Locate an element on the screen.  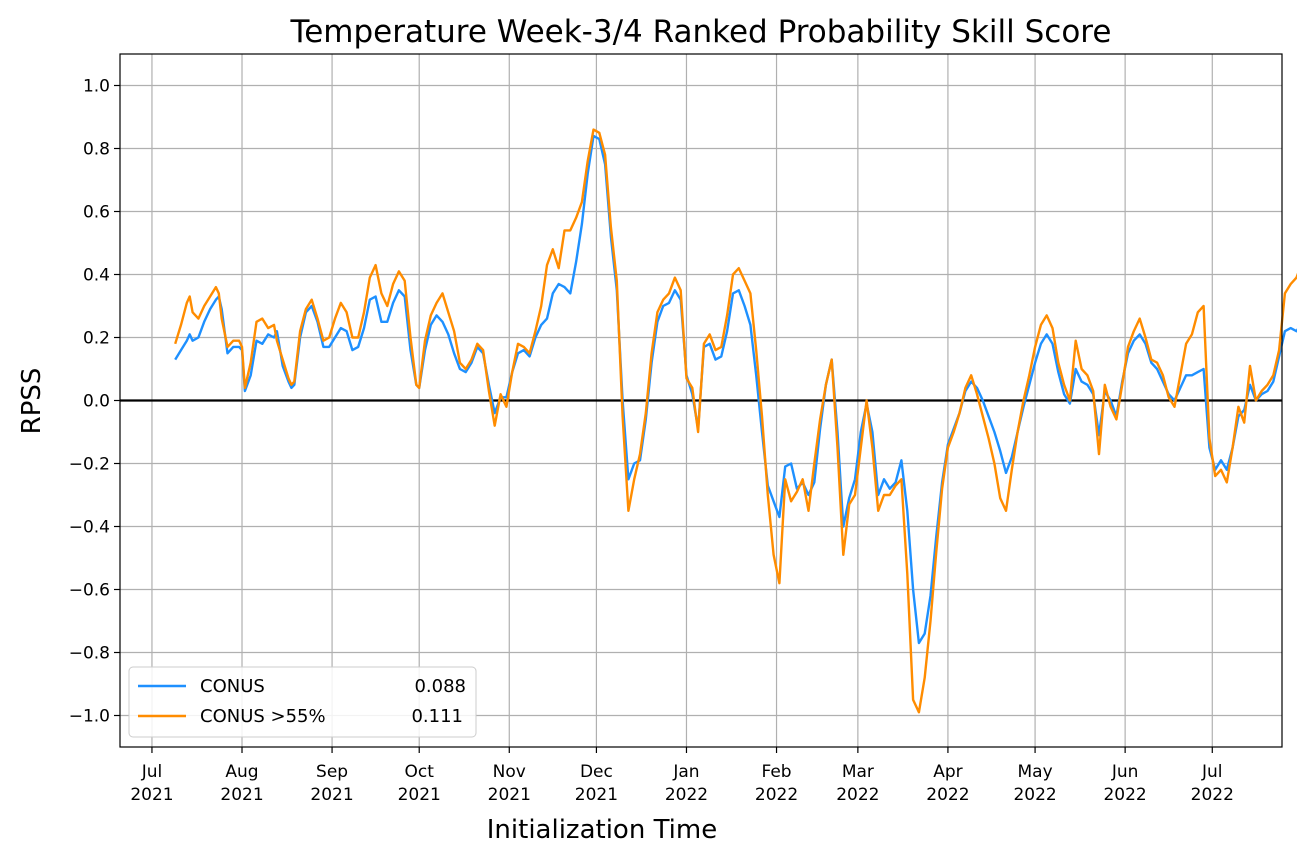
legend: CONUS 0.088 CONUS >55% 0.111 is located at coordinates (302, 702).